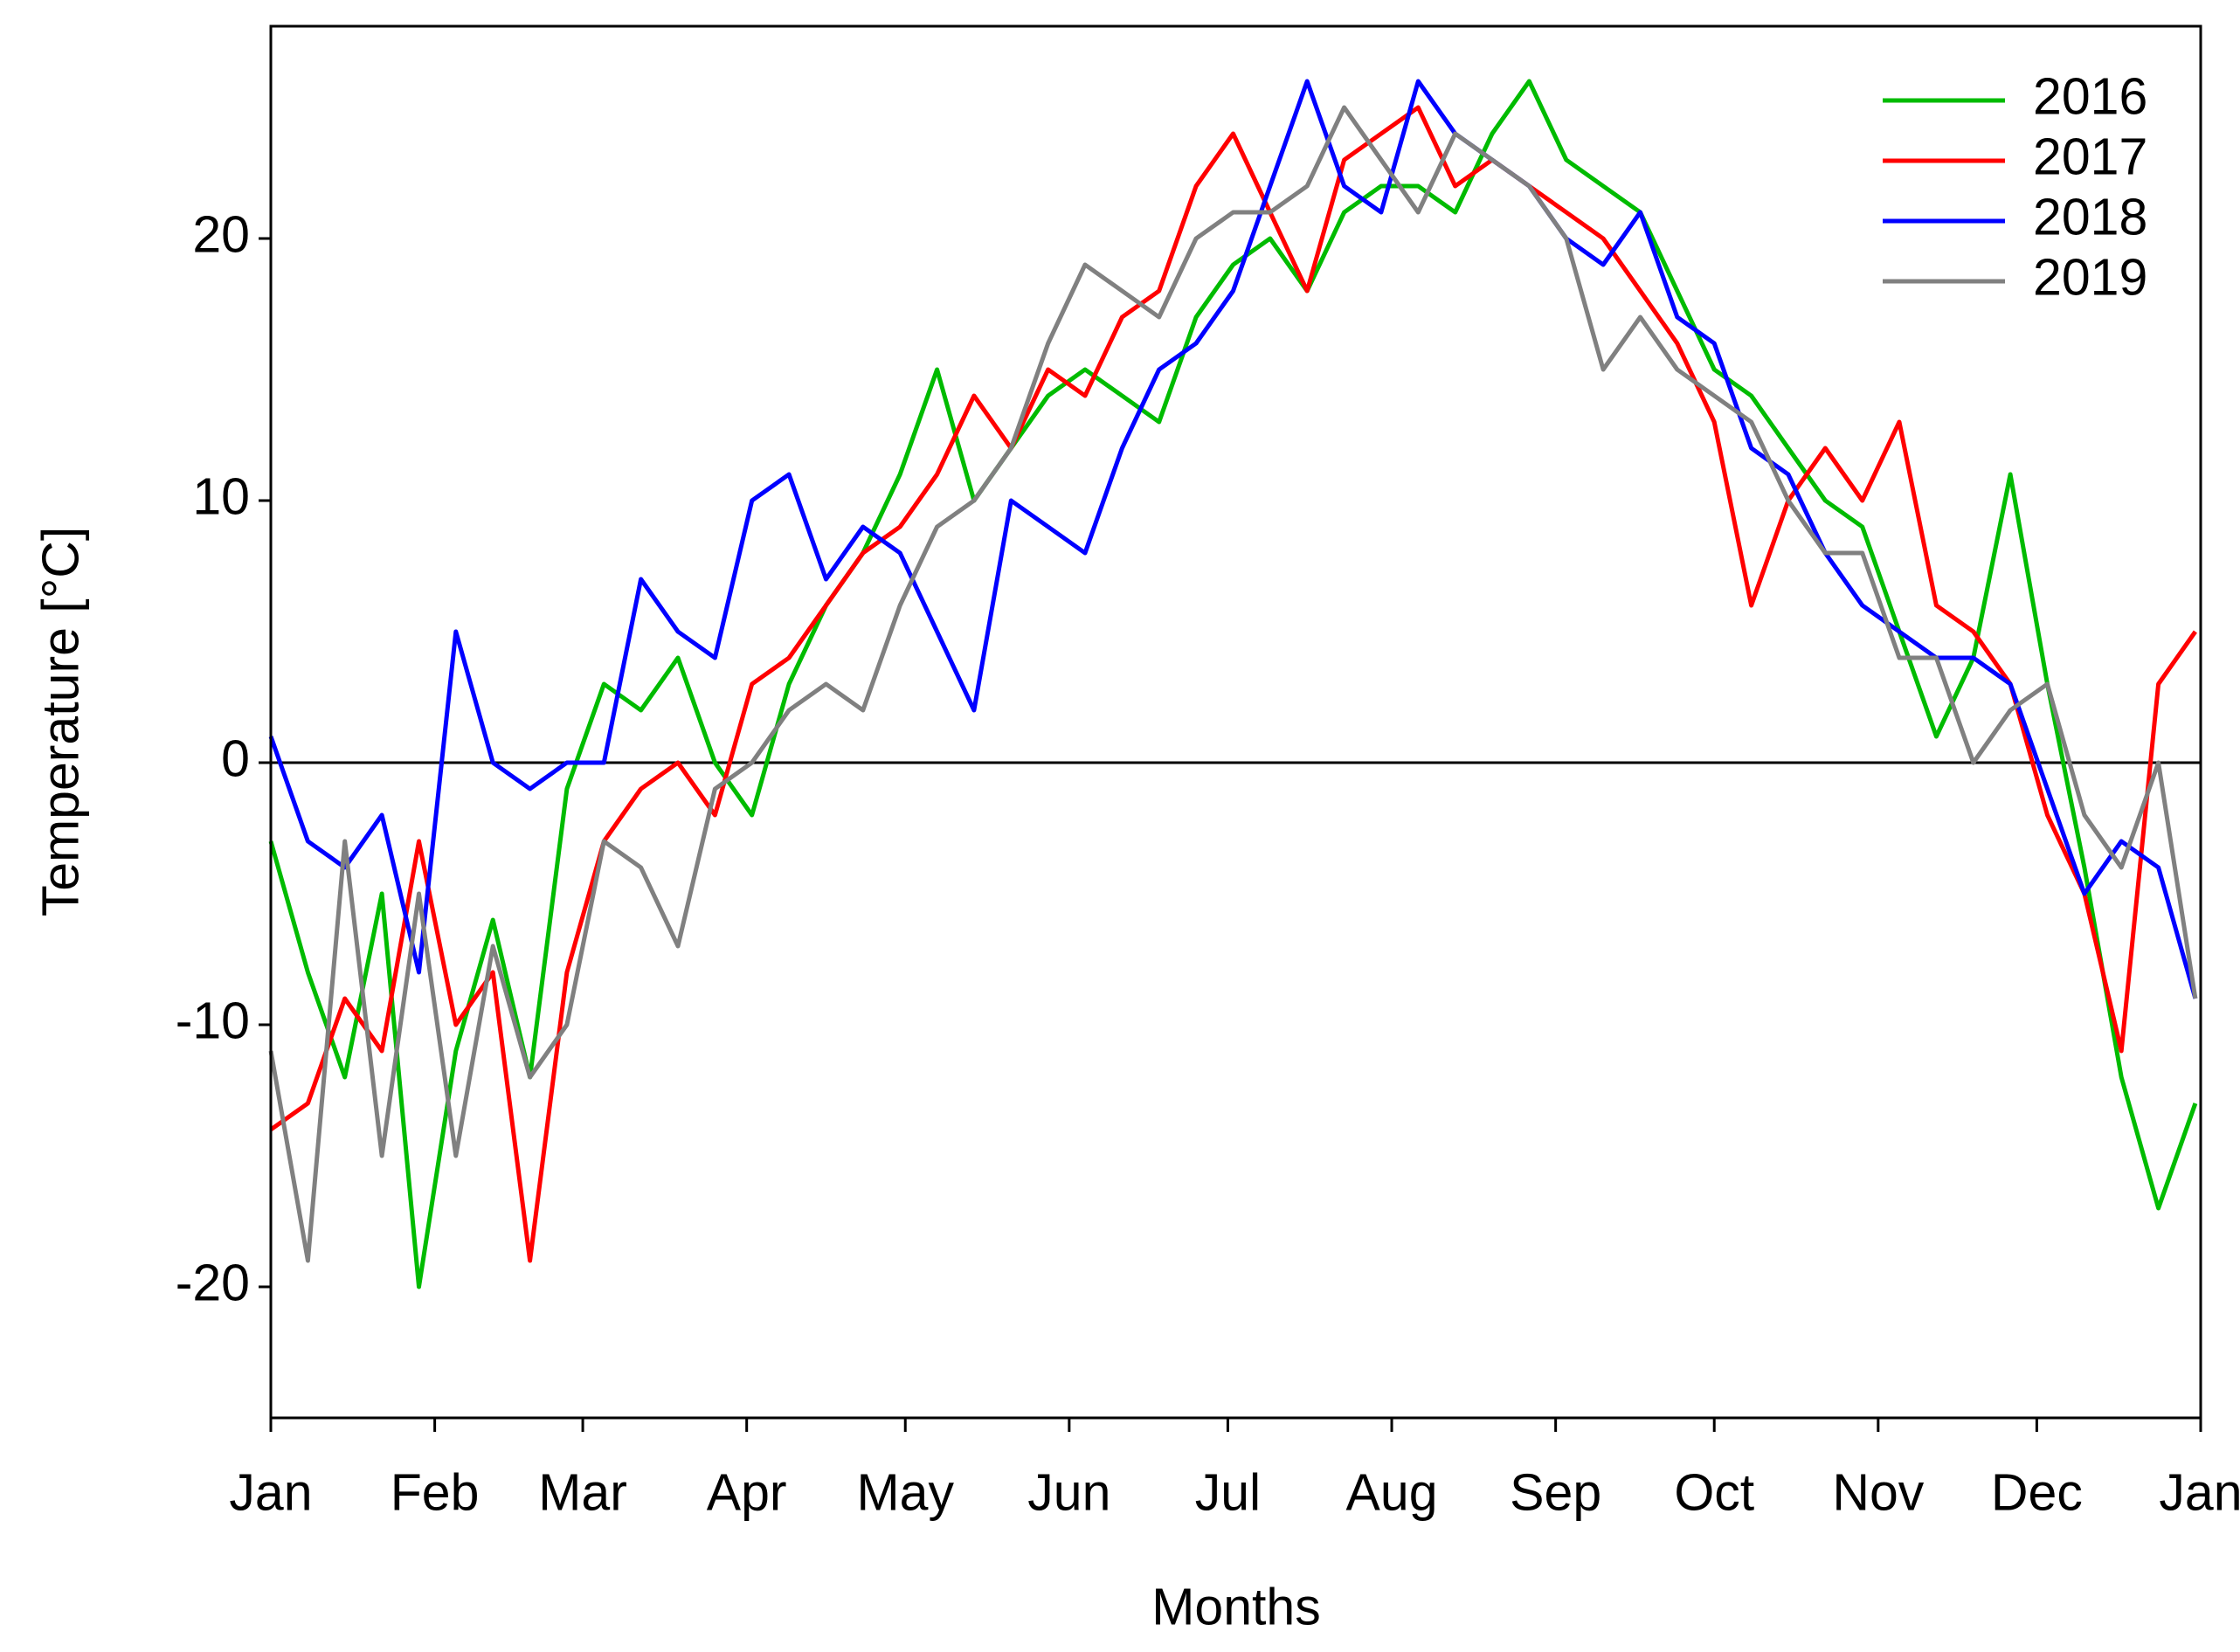 The width and height of the screenshot is (2240, 1652). Describe the element at coordinates (213, 1283) in the screenshot. I see `y-tick-label: -20` at that location.